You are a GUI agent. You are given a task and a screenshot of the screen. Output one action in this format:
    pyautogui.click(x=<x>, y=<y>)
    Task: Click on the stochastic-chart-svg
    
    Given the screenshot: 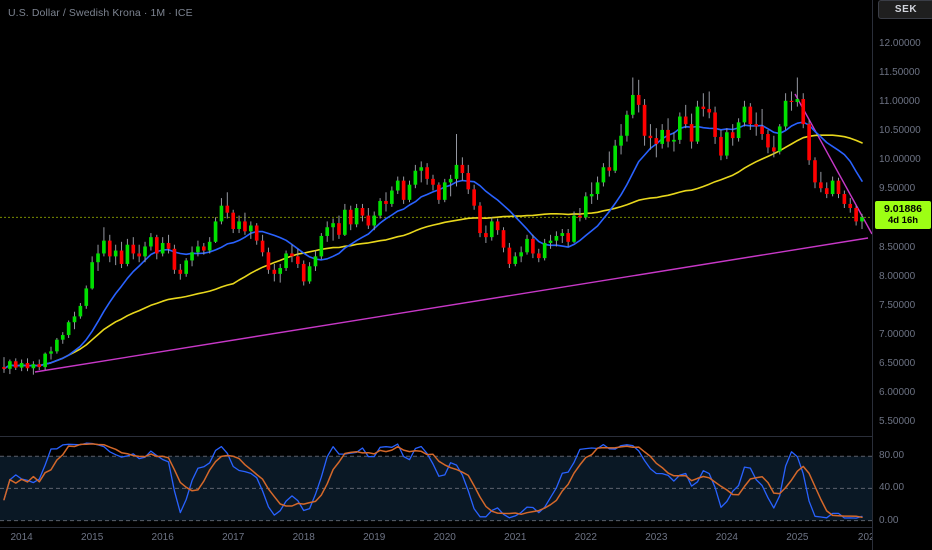 What is the action you would take?
    pyautogui.click(x=436, y=482)
    